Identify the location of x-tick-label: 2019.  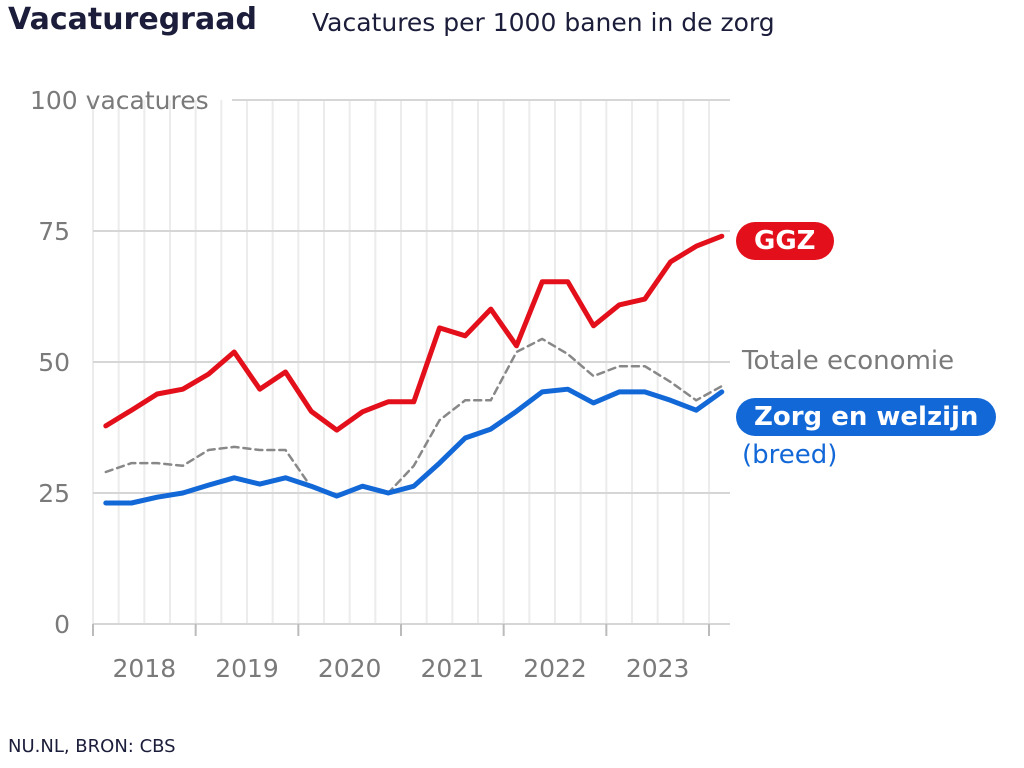
(247, 668).